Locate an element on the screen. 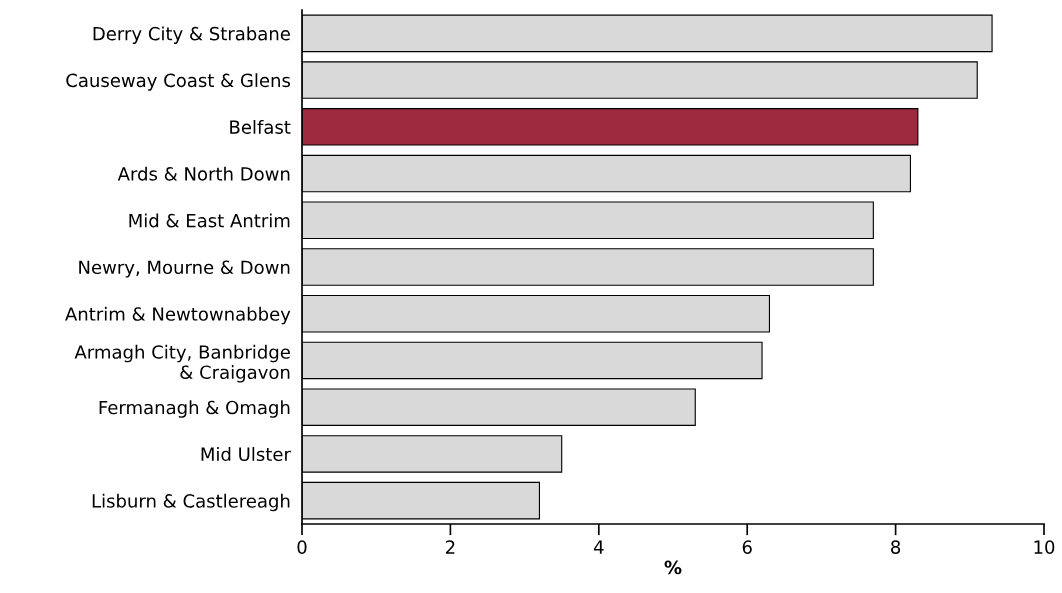 The width and height of the screenshot is (1062, 593). y-tick-label: Ards & North Down is located at coordinates (203, 173).